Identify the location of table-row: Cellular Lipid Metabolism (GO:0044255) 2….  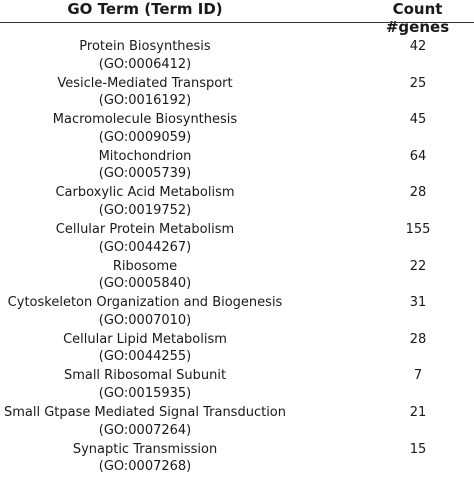
(237, 349).